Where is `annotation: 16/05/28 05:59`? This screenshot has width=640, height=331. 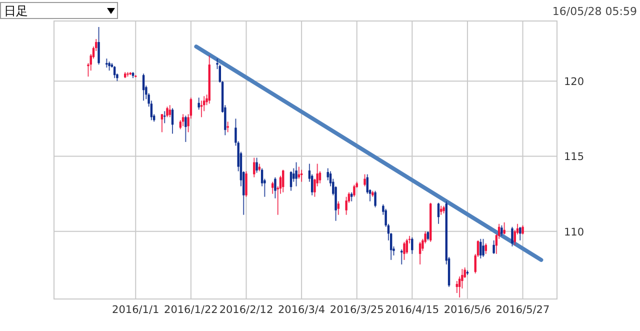 annotation: 16/05/28 05:59 is located at coordinates (594, 11).